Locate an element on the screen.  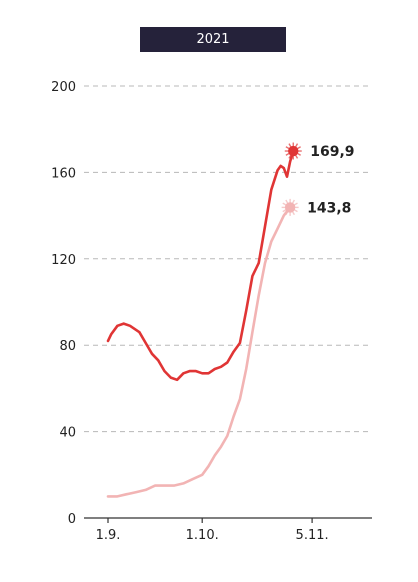
x-tick-label: 1.10. is located at coordinates (202, 535).